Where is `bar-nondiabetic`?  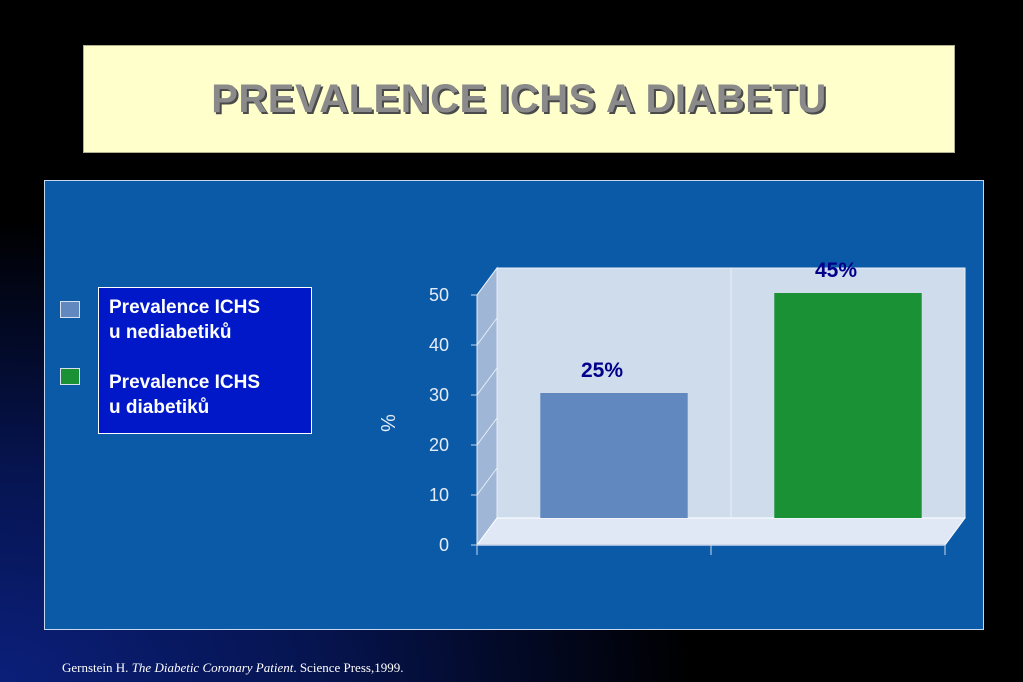
bar-nondiabetic is located at coordinates (614, 455).